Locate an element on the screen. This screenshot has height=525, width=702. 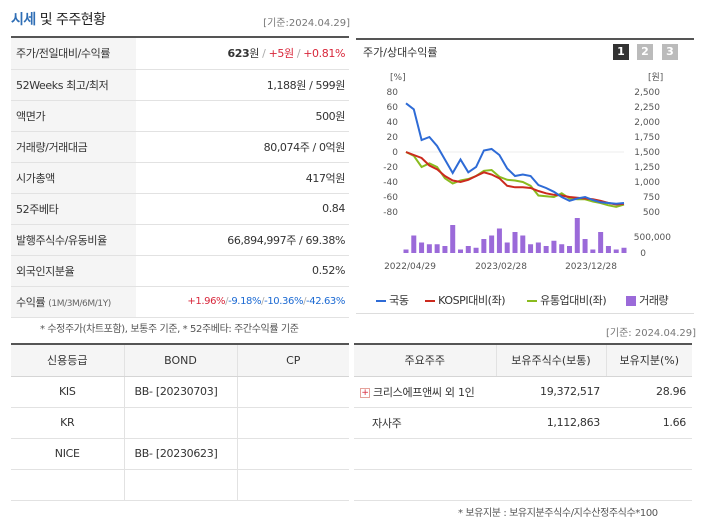
table-row is located at coordinates (523, 485).